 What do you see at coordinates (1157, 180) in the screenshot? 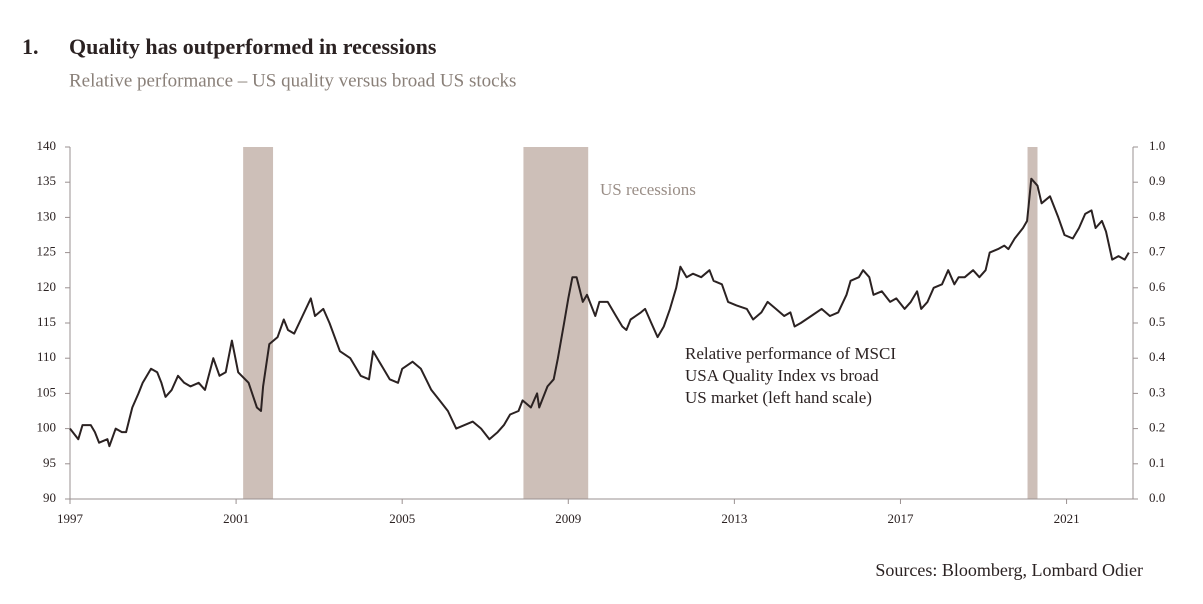
I see `y2-tick-label: 0.9` at bounding box center [1157, 180].